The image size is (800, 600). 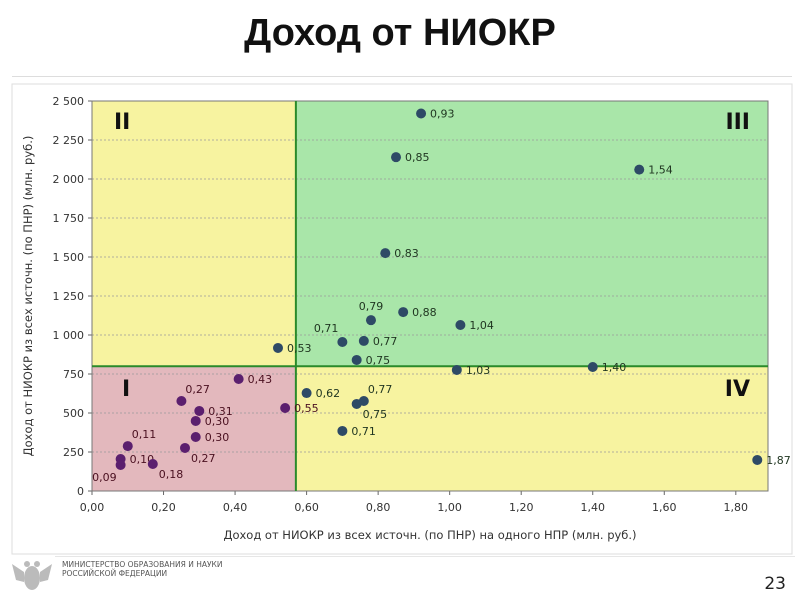 What do you see at coordinates (220, 411) in the screenshot?
I see `data-label: 0,31` at bounding box center [220, 411].